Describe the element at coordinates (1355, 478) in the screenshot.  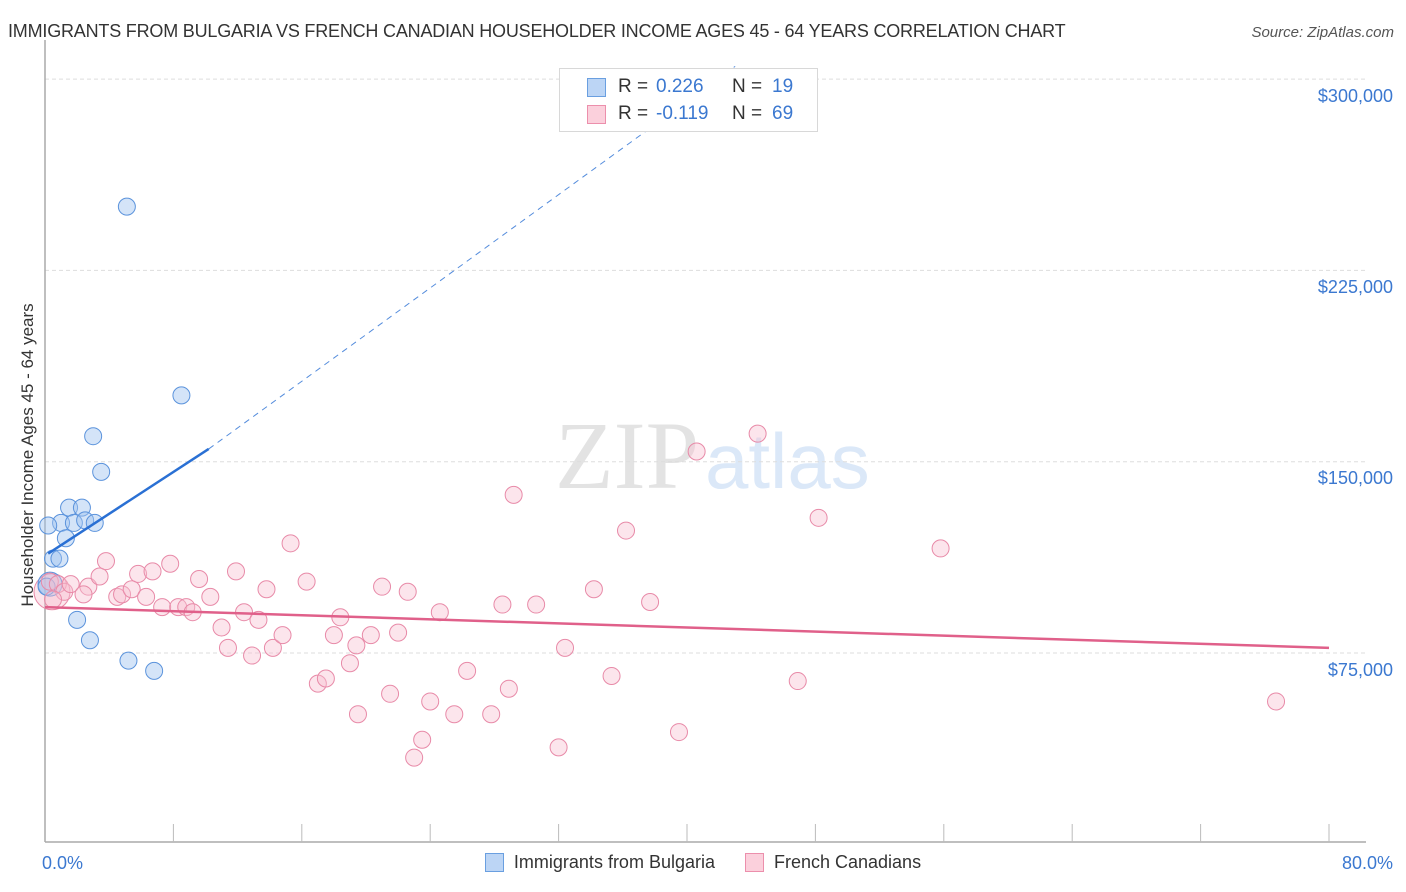
I see `y-tick-150000: $150,000` at that location.